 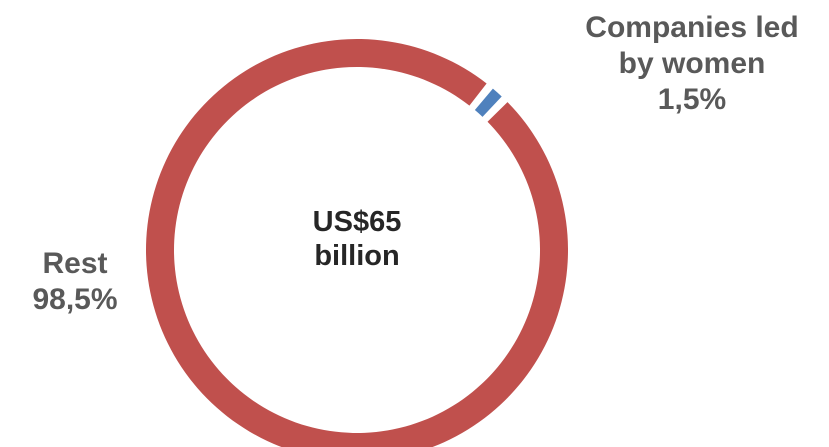 What do you see at coordinates (357, 222) in the screenshot?
I see `center-line-1: US$65` at bounding box center [357, 222].